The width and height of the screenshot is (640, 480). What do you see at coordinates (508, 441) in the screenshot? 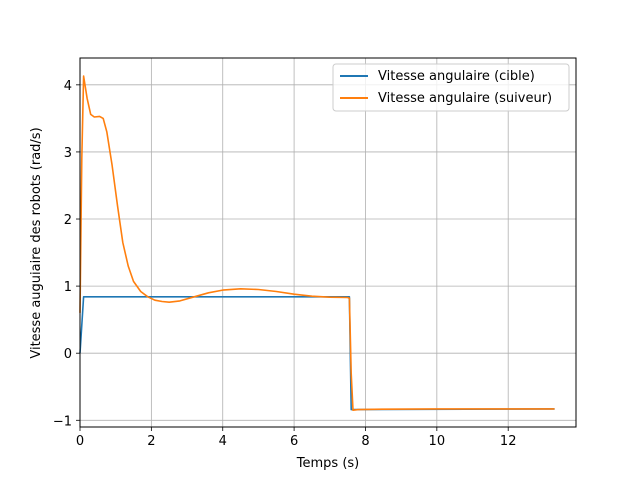
I see `x-tick-label: 12` at bounding box center [508, 441].